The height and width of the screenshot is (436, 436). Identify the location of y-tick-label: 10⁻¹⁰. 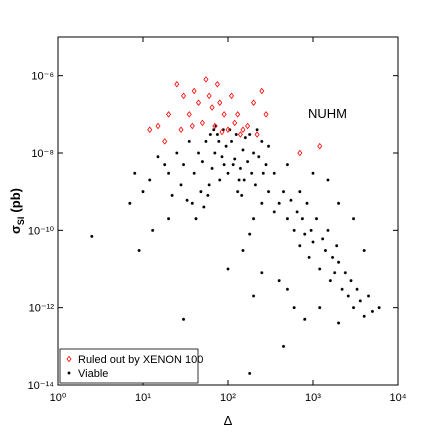
(41, 231).